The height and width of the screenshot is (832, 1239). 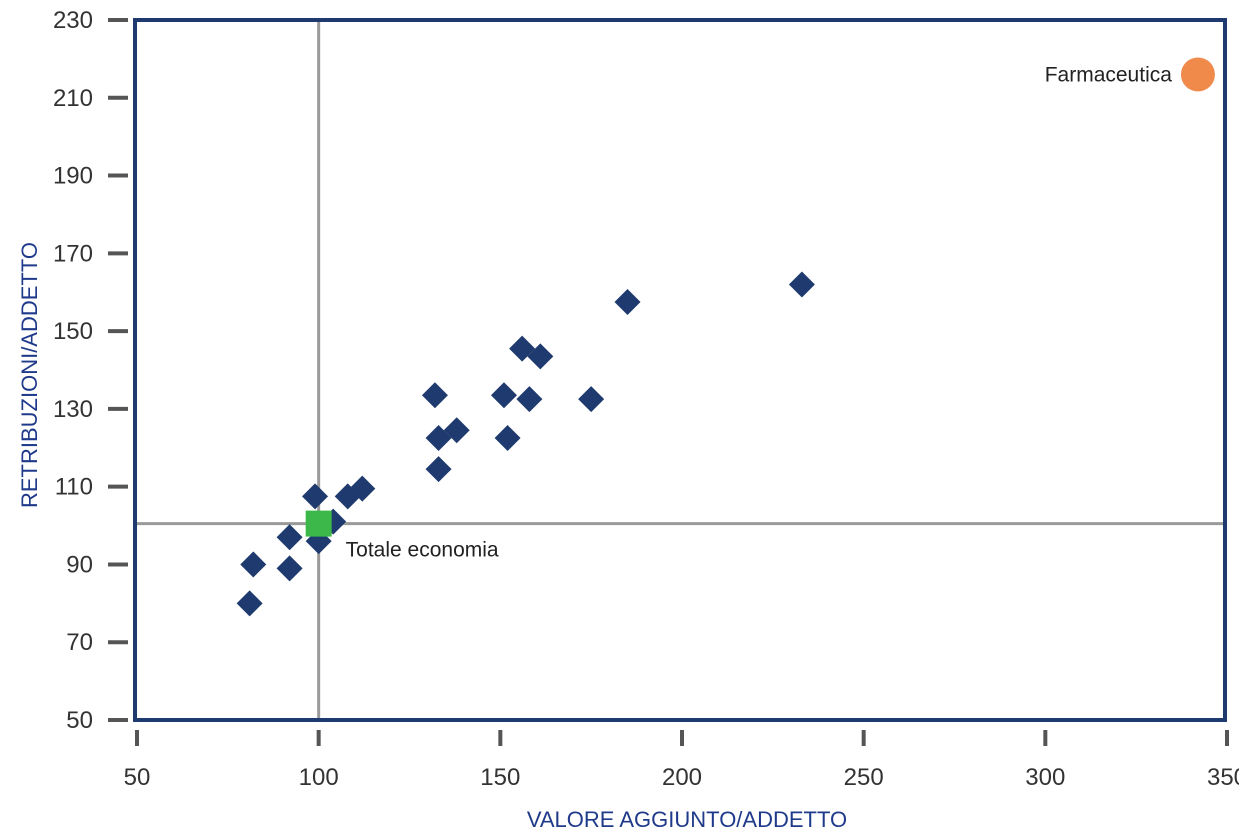 What do you see at coordinates (500, 777) in the screenshot?
I see `x-tick-label: 150` at bounding box center [500, 777].